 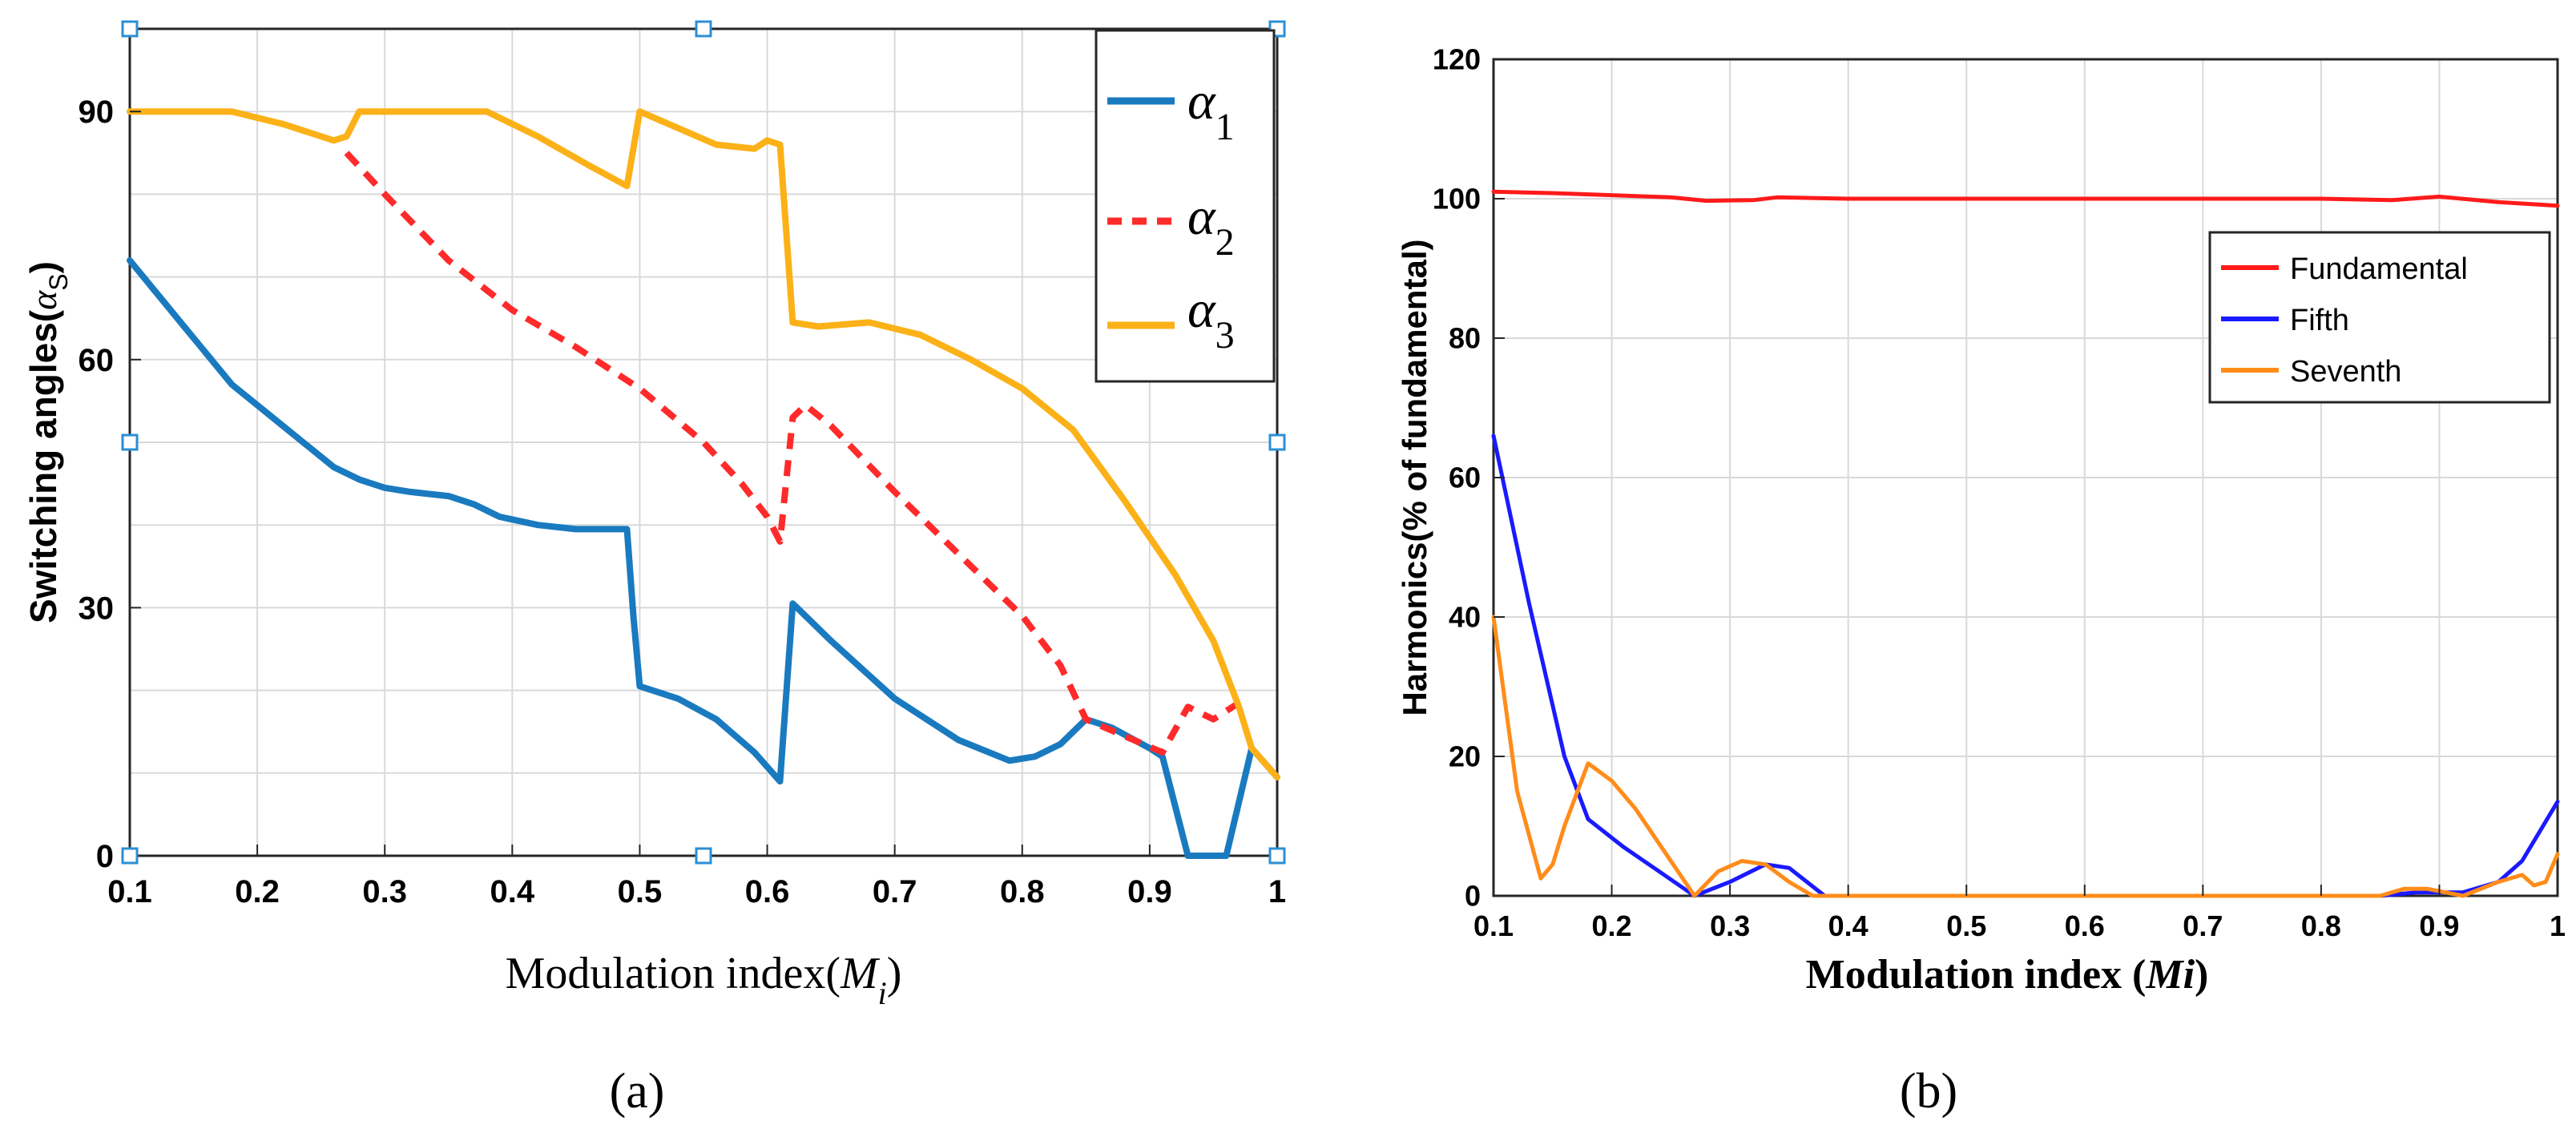 What do you see at coordinates (637, 1091) in the screenshot?
I see `panel-label-a: (a)` at bounding box center [637, 1091].